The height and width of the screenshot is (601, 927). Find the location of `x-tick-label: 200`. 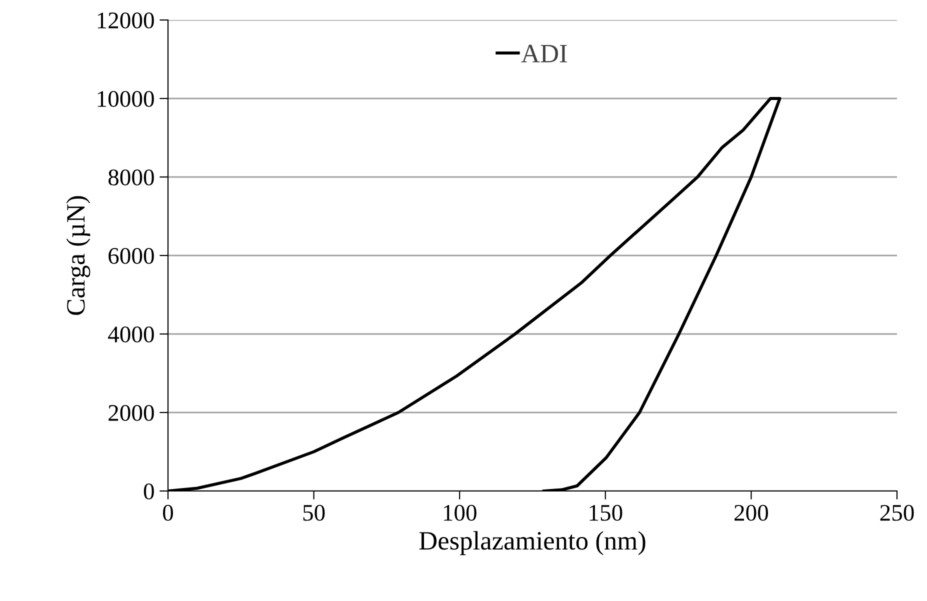

x-tick-label: 200 is located at coordinates (751, 512).